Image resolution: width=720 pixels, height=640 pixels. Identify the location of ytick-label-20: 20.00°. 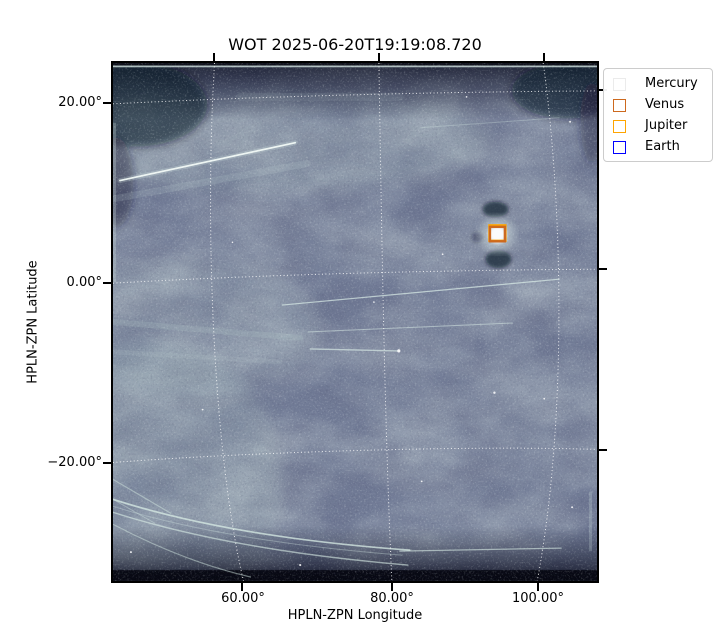
(80, 102).